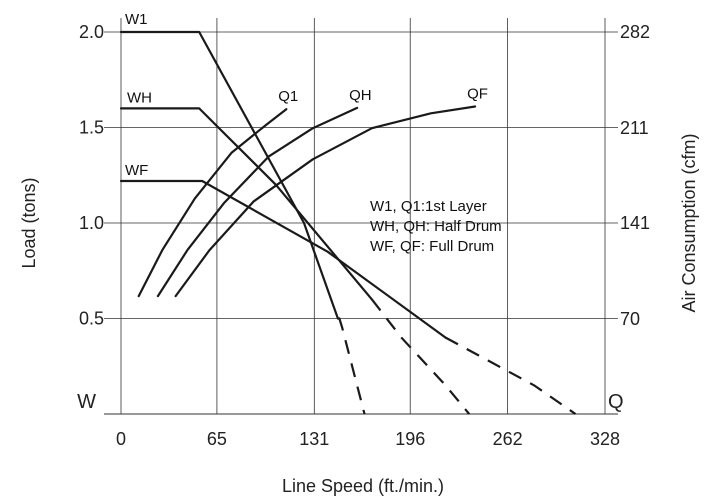  What do you see at coordinates (86, 402) in the screenshot?
I see `corner-label-w: W` at bounding box center [86, 402].